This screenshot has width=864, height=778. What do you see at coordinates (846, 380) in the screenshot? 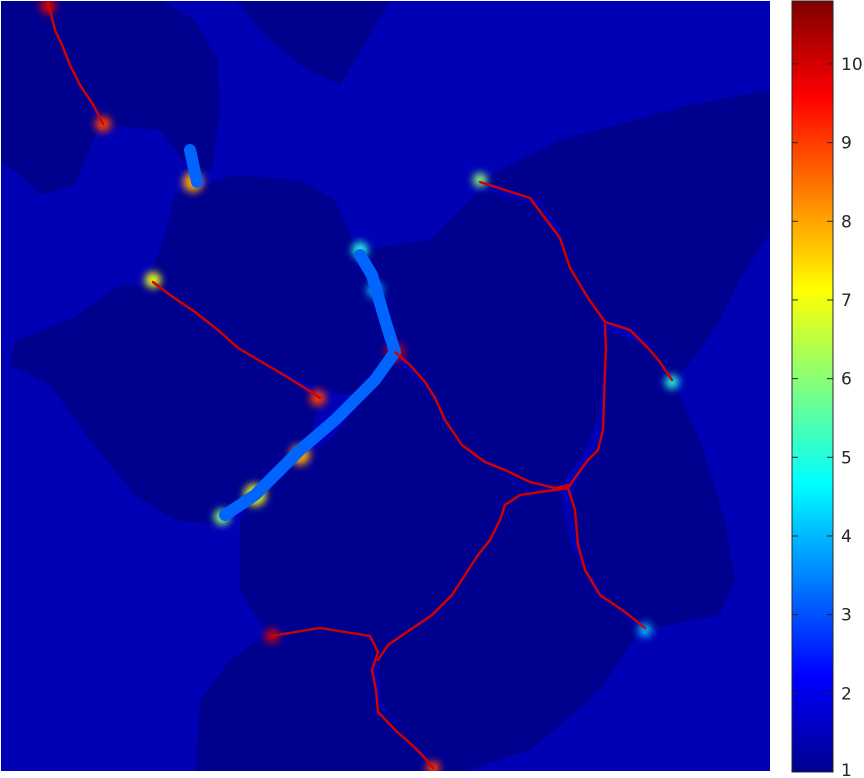
I see `colorbar-tick-label: 6` at bounding box center [846, 380].